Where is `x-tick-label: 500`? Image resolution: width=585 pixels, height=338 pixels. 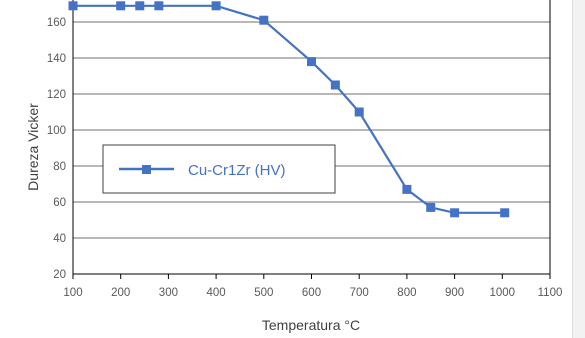
x-tick-label: 500 is located at coordinates (263, 293).